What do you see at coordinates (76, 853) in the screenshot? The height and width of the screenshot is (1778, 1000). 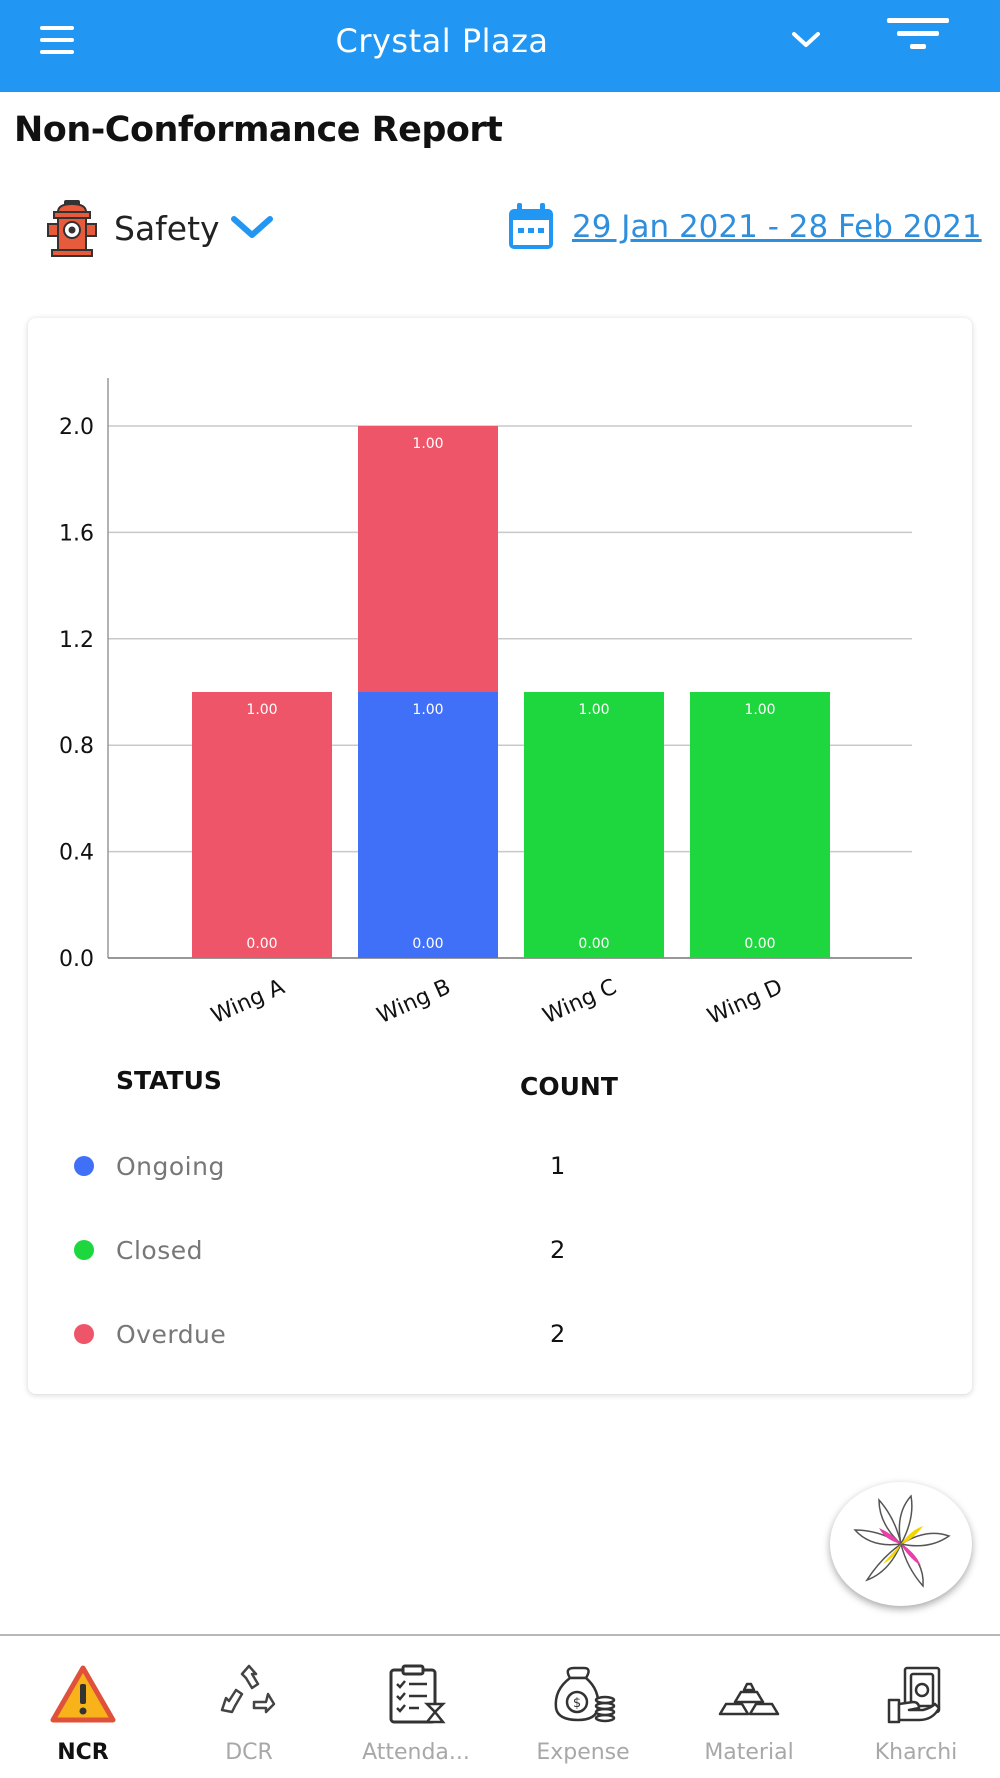 I see `y-tick-label: 0.4` at bounding box center [76, 853].